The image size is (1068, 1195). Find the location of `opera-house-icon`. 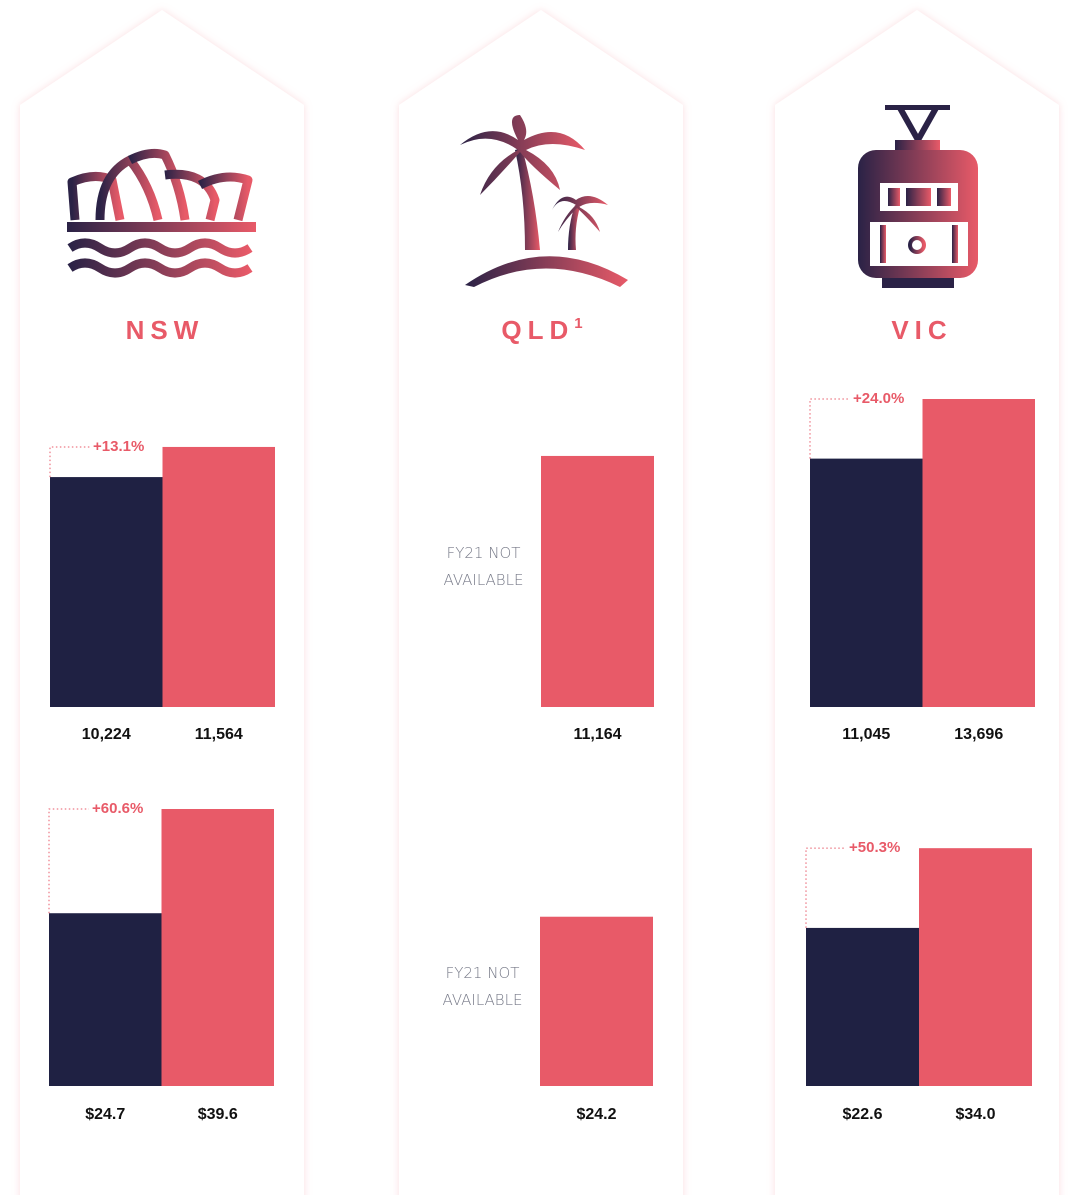

opera-house-icon is located at coordinates (161, 213).